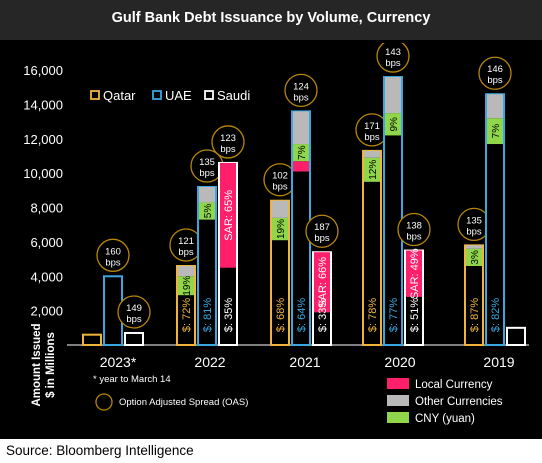 The width and height of the screenshot is (542, 463). I want to click on y-tick-label: 14,000, so click(43, 105).